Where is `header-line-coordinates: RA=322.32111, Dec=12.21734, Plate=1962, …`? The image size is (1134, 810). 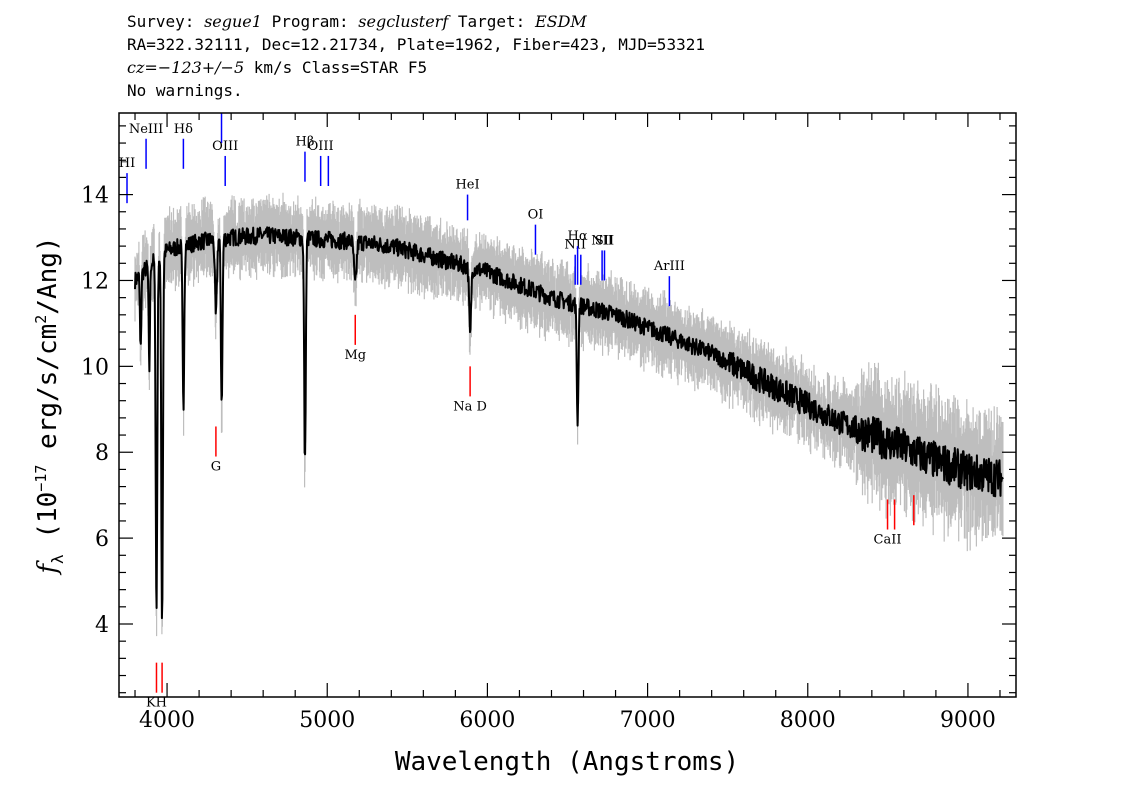 header-line-coordinates: RA=322.32111, Dec=12.21734, Plate=1962, … is located at coordinates (416, 44).